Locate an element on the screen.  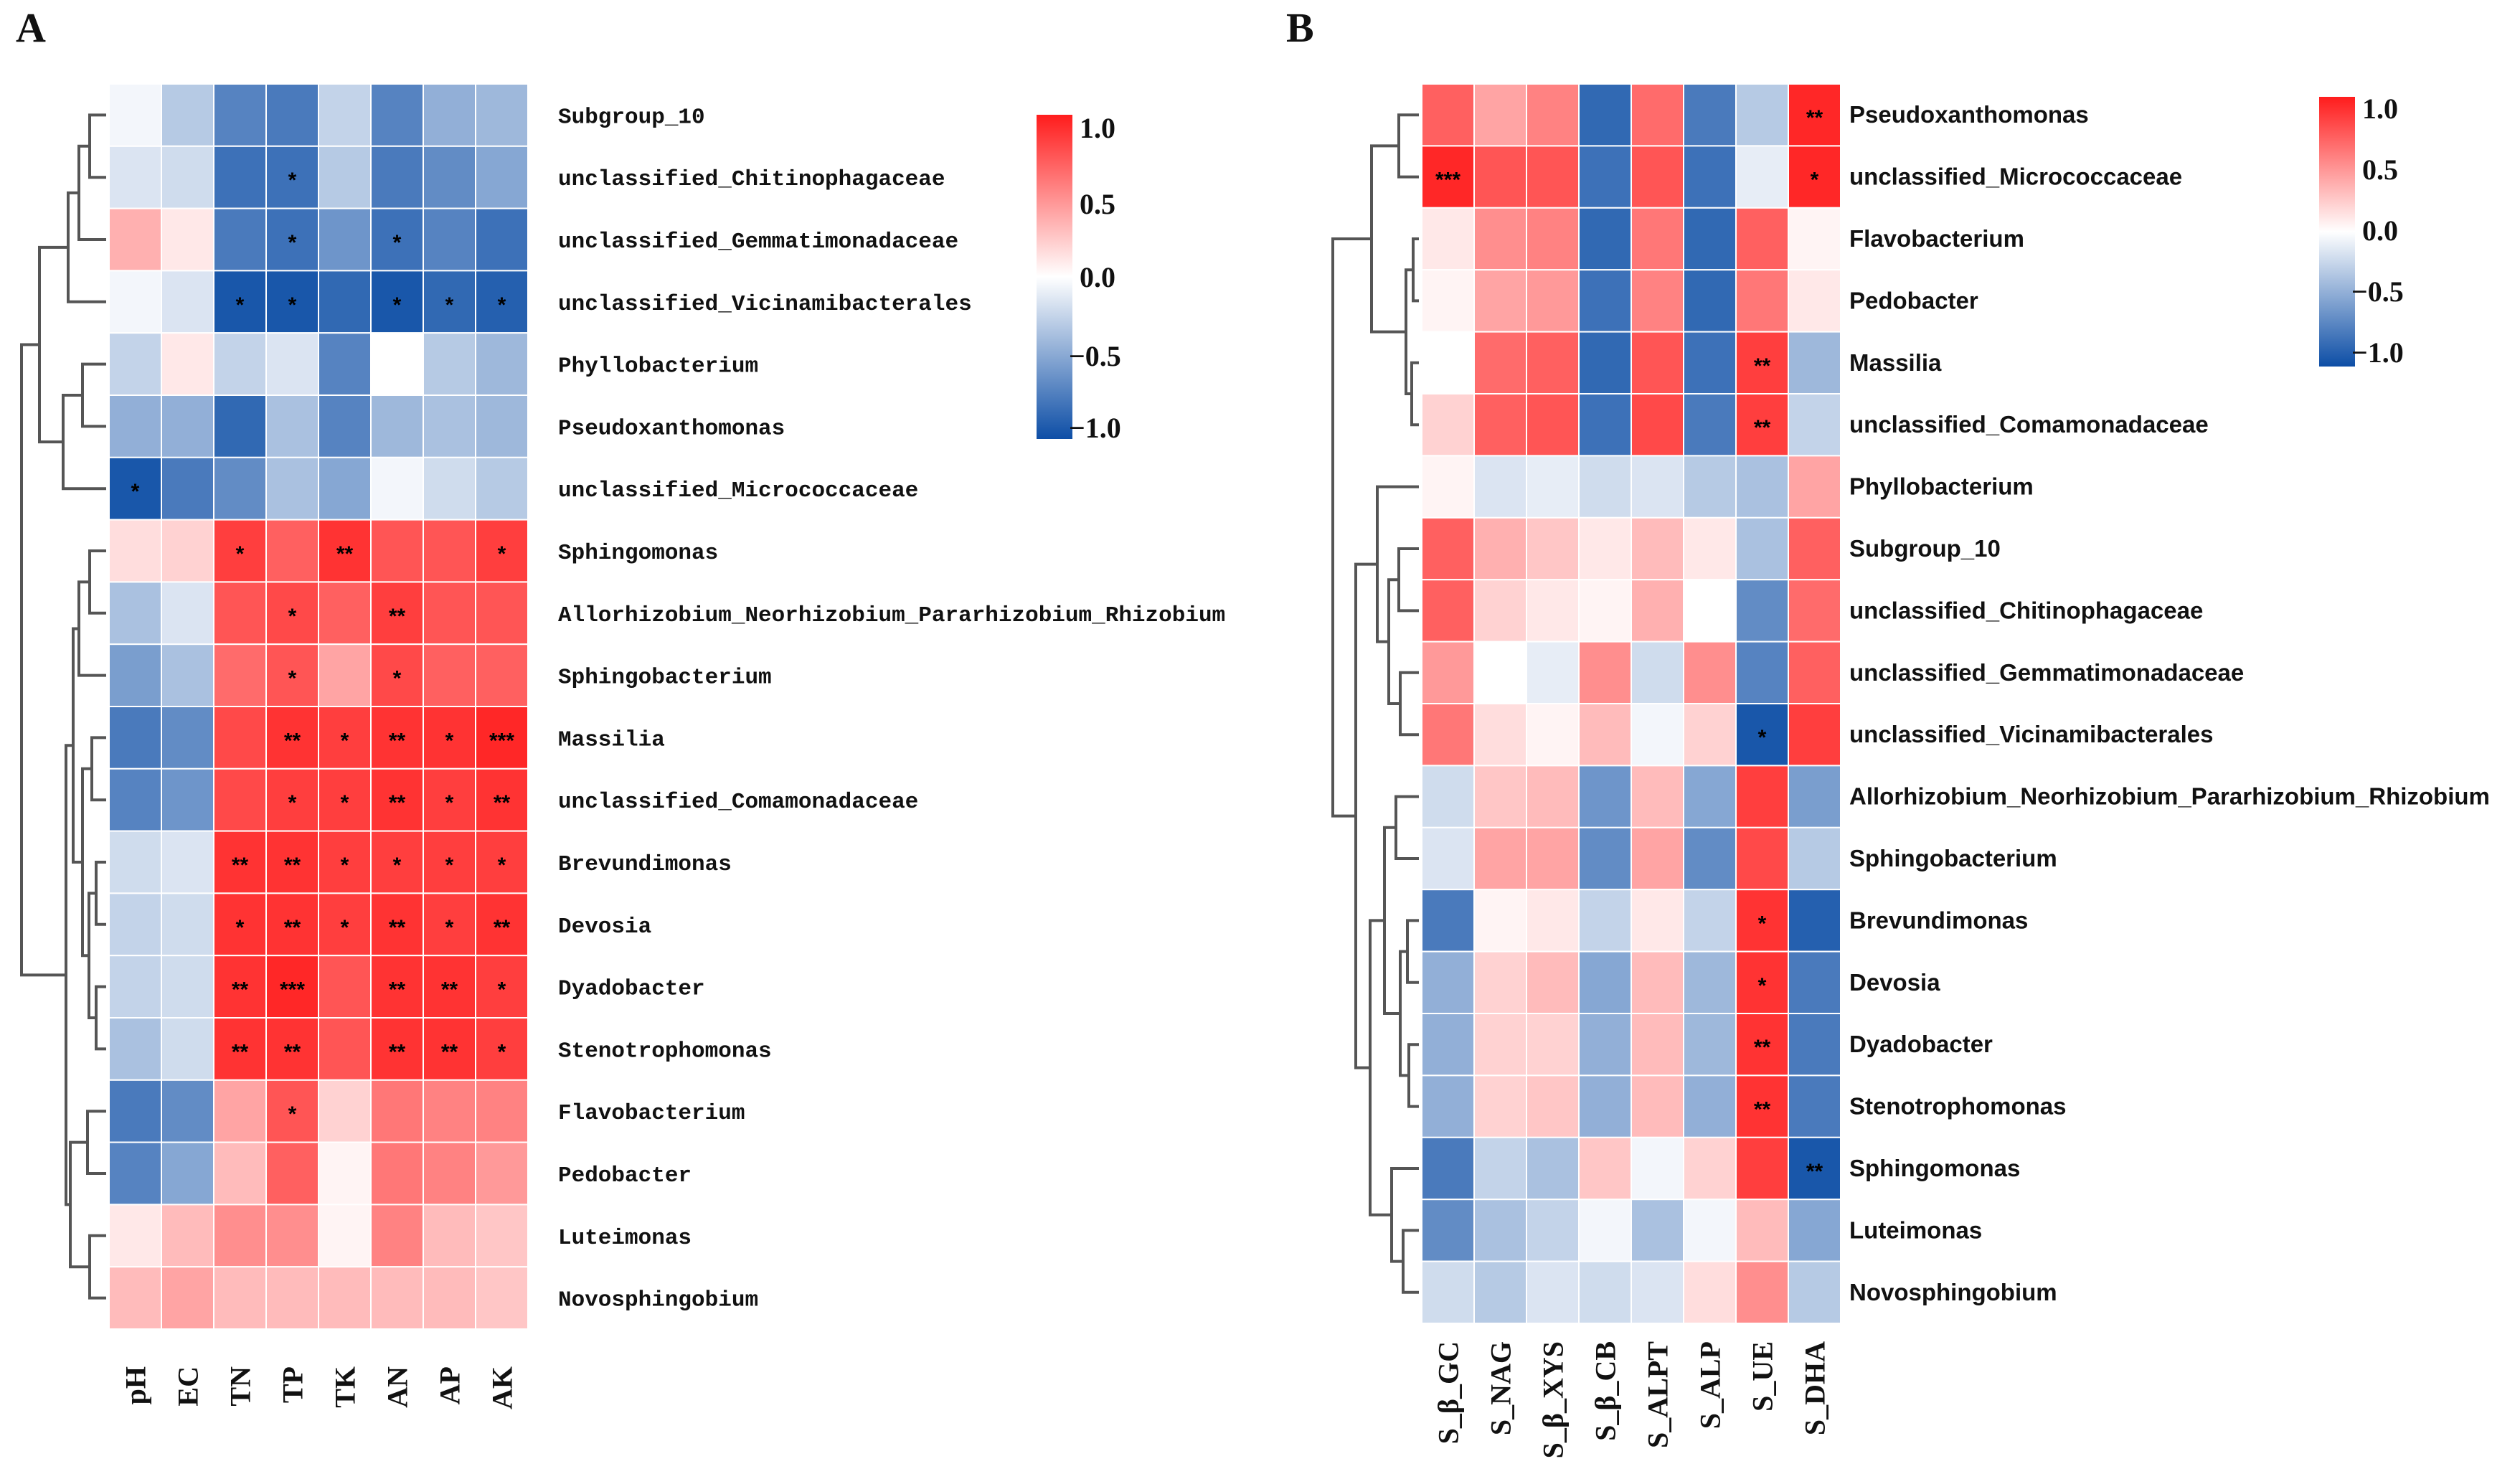
row-label-b-massilia: Massilia is located at coordinates (1895, 362).